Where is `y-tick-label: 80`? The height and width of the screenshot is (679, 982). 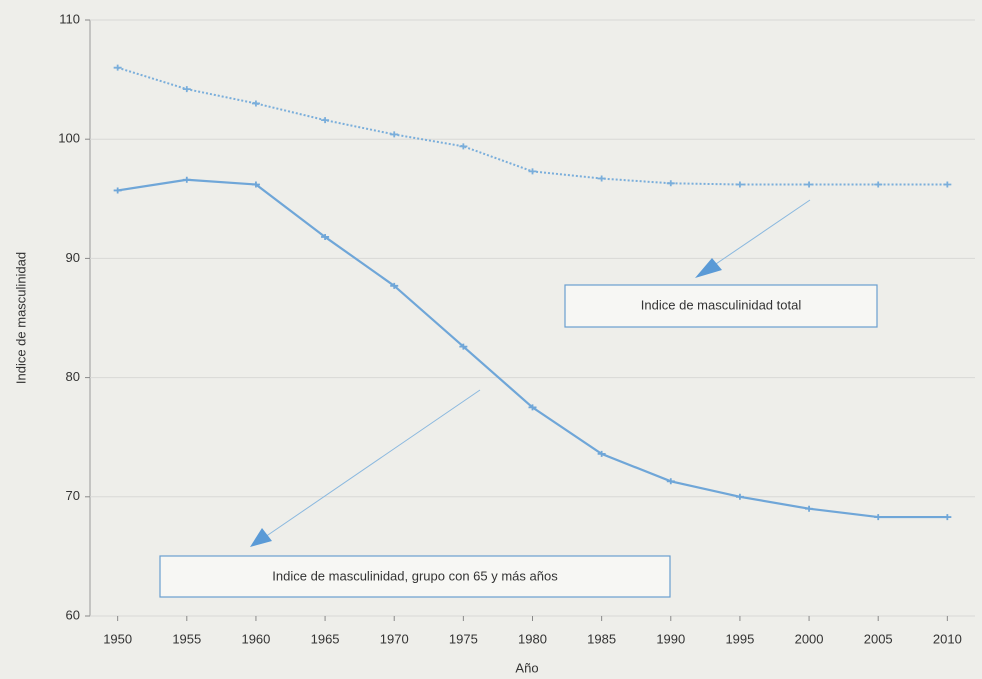
y-tick-label: 80 is located at coordinates (73, 376).